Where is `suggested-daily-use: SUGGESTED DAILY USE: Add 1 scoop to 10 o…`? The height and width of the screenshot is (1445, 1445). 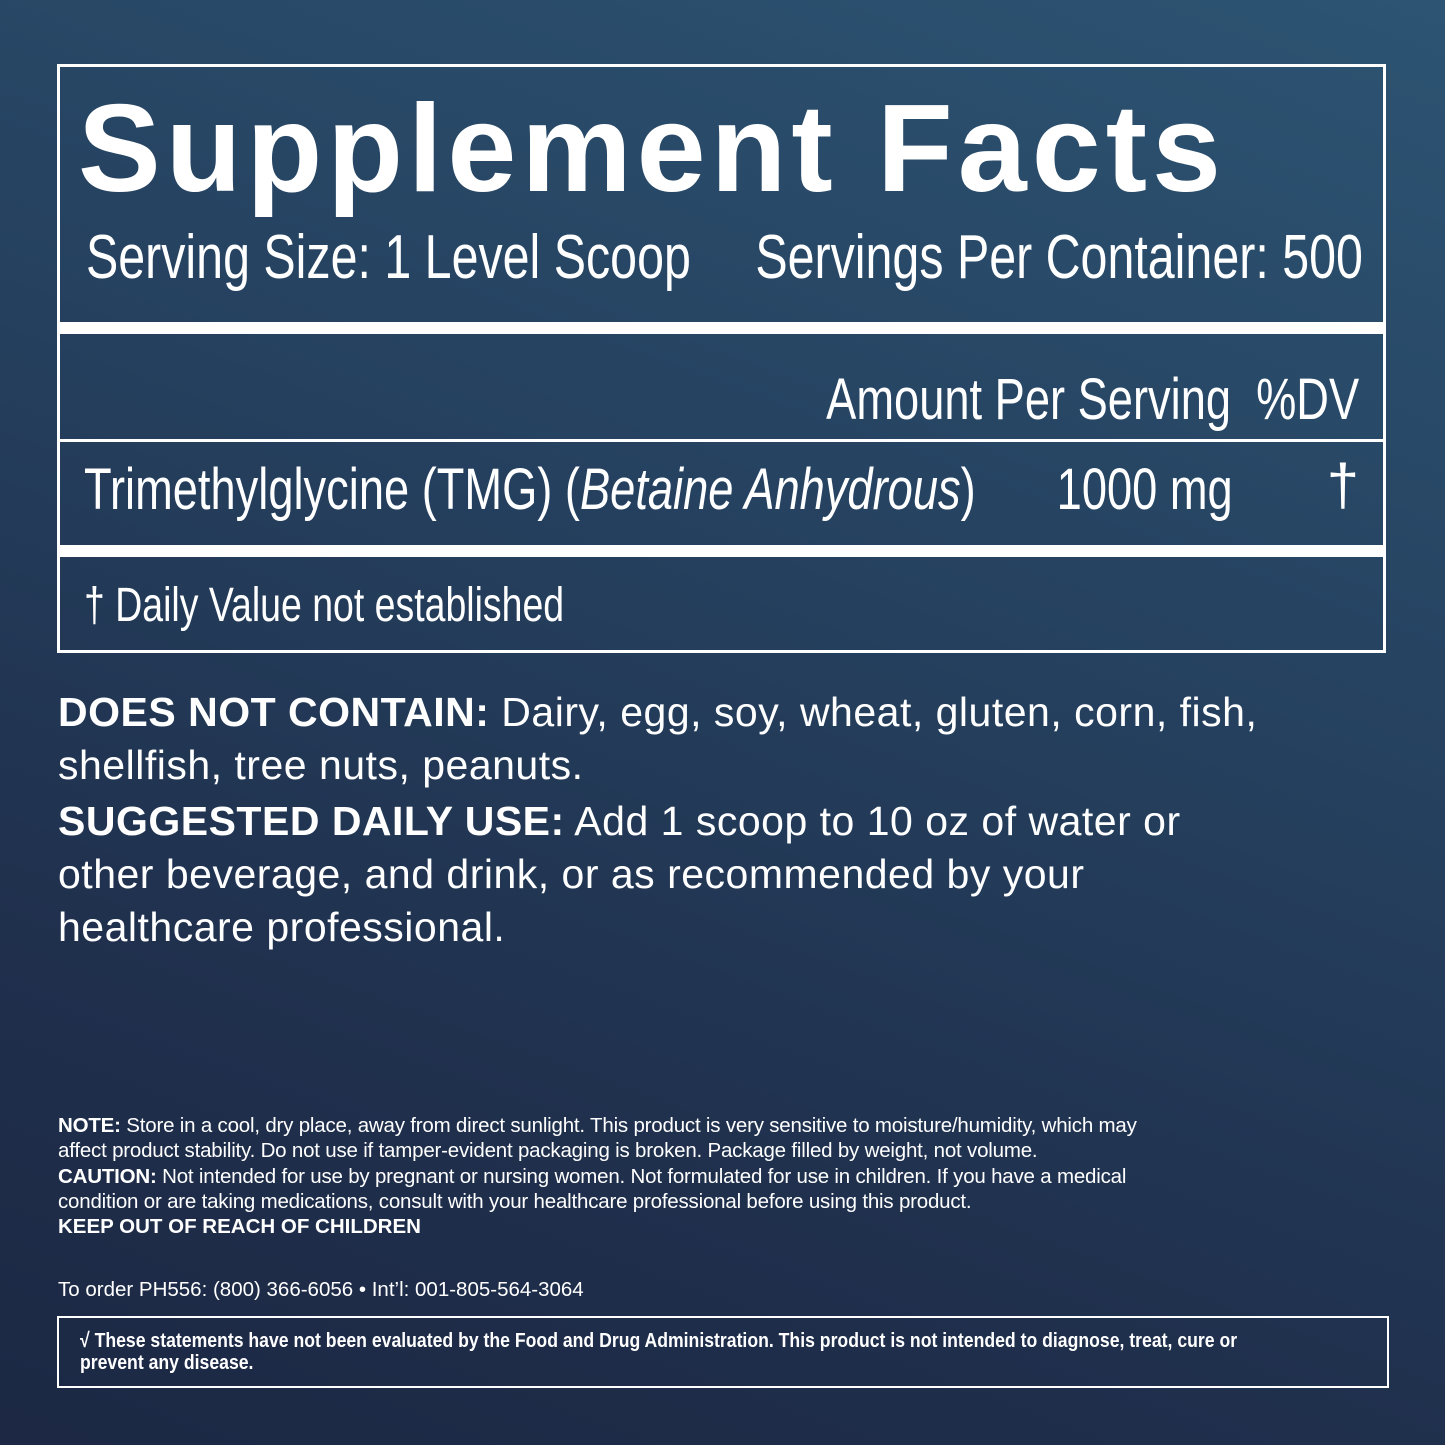
suggested-daily-use: SUGGESTED DAILY USE: Add 1 scoop to 10 o… is located at coordinates (619, 874).